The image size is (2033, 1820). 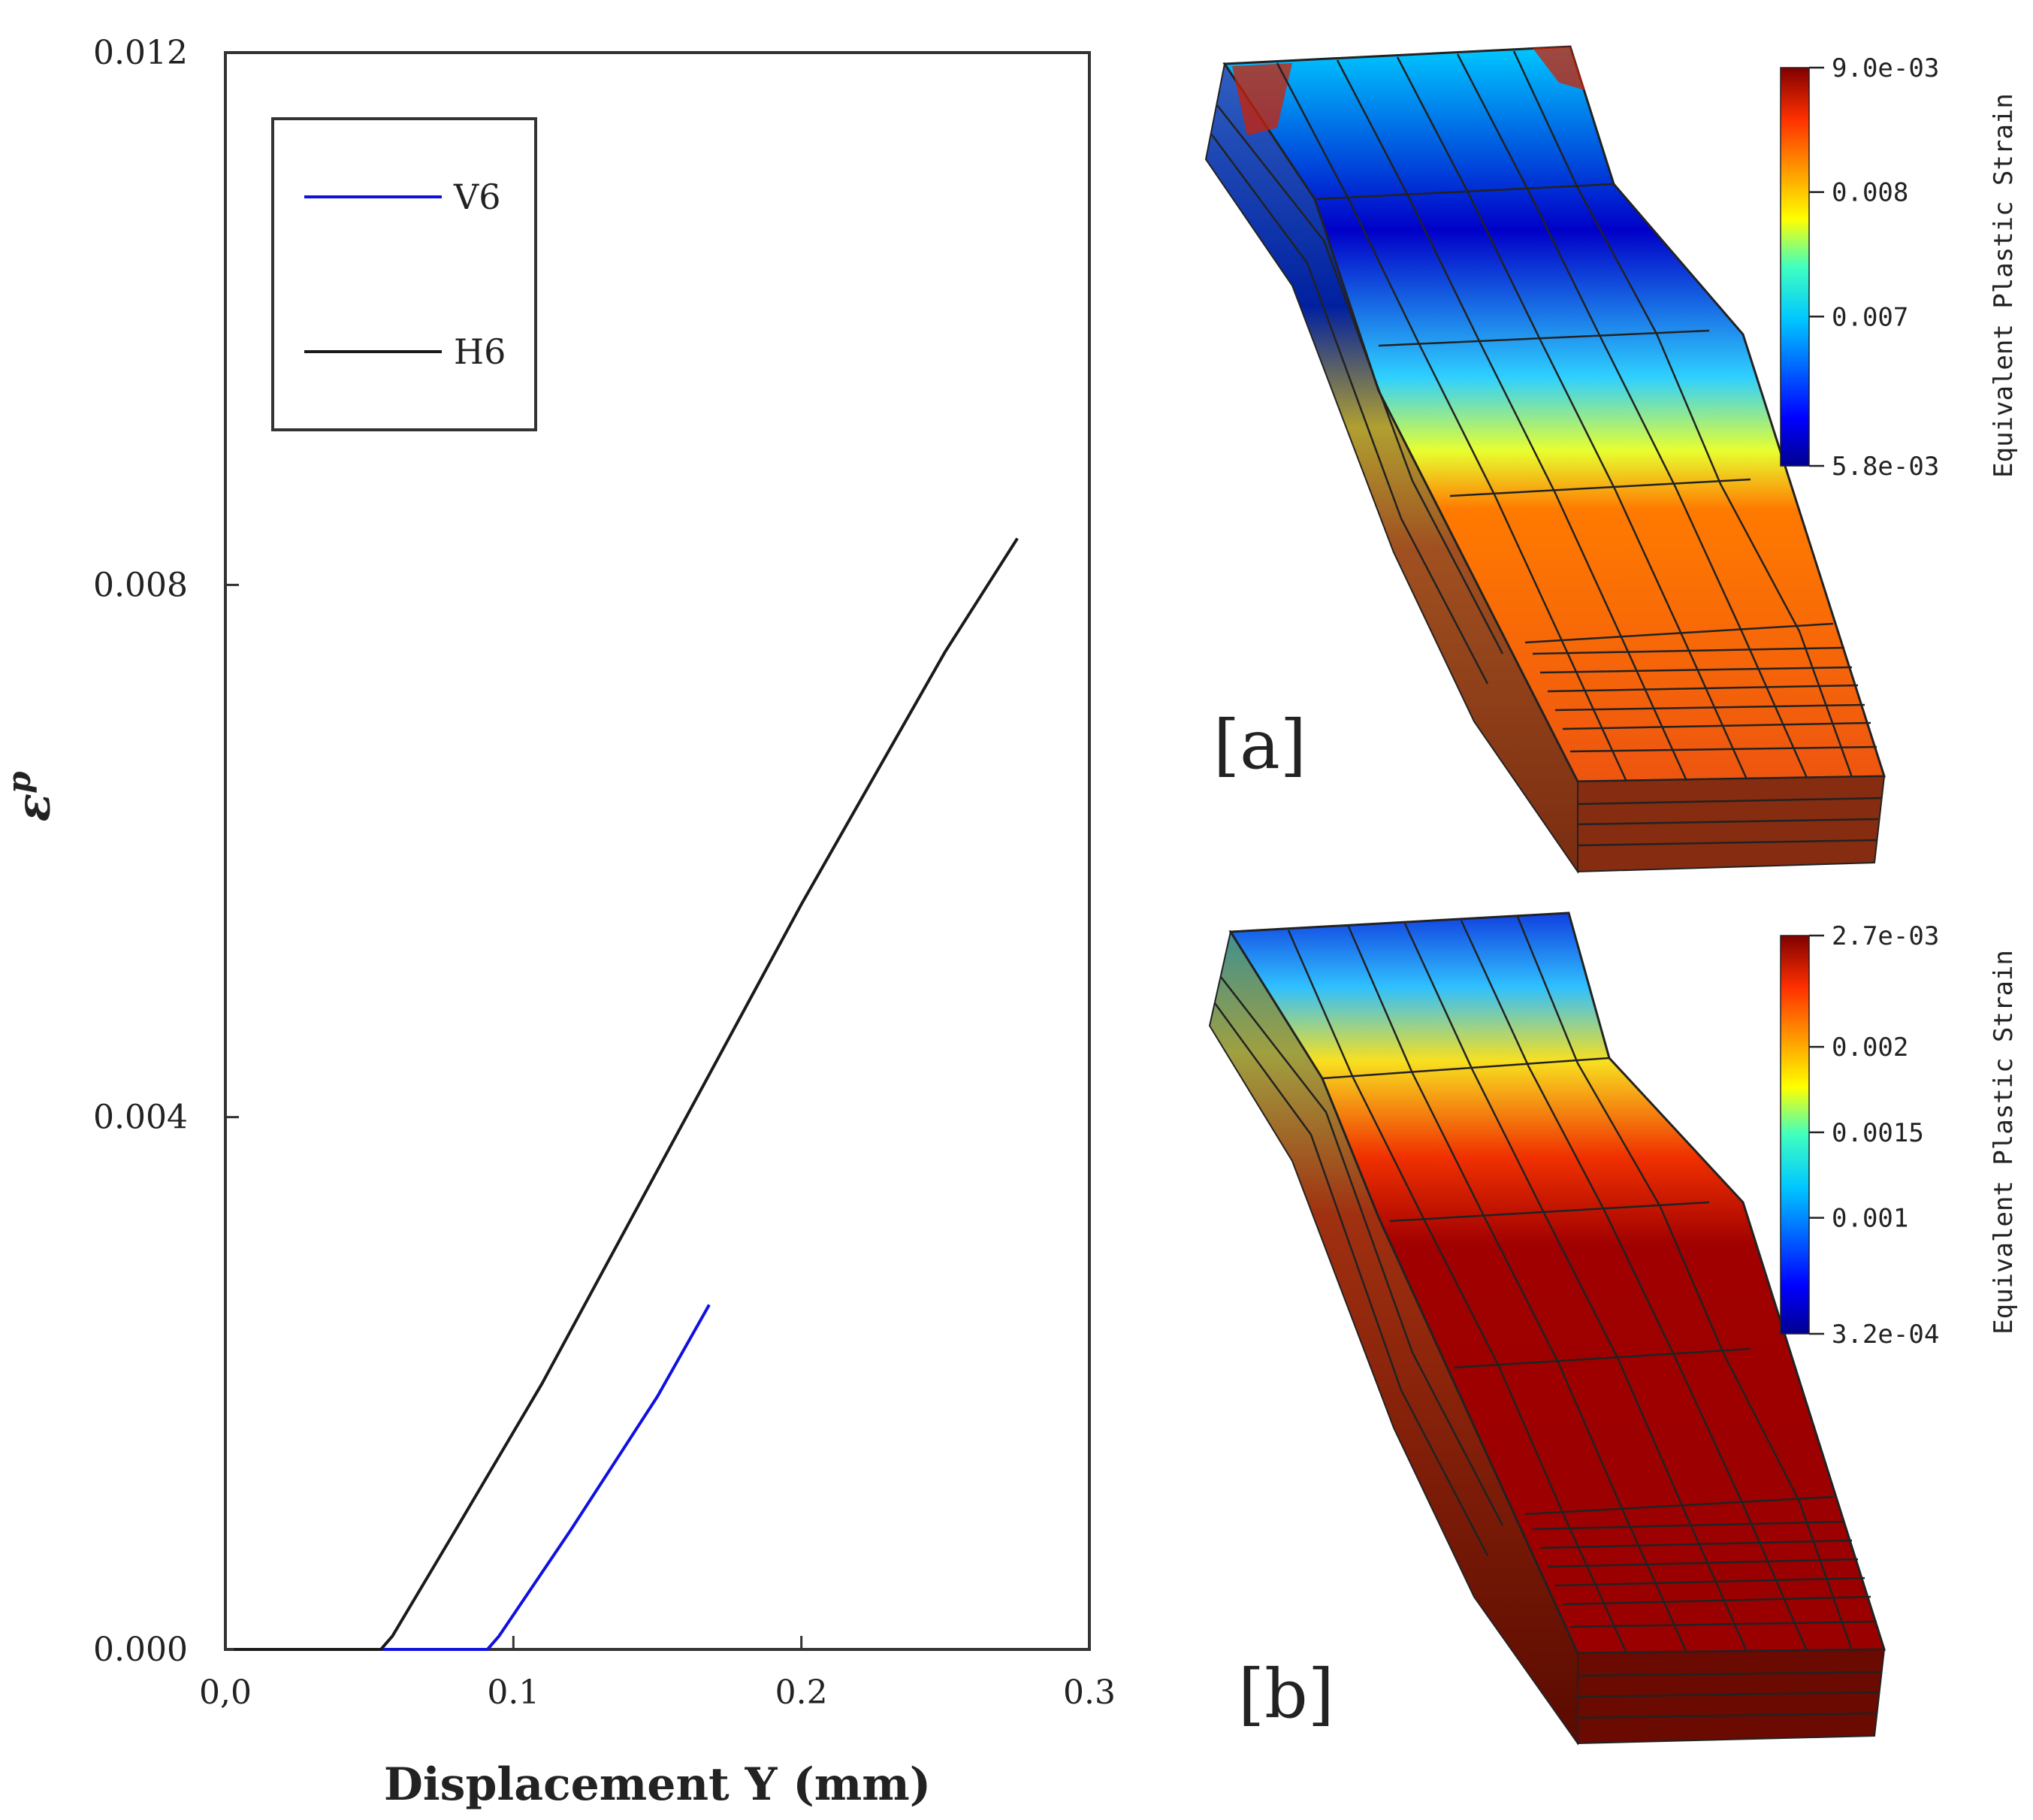 What do you see at coordinates (1870, 193) in the screenshot?
I see `colorbar-tick-label: 0.008` at bounding box center [1870, 193].